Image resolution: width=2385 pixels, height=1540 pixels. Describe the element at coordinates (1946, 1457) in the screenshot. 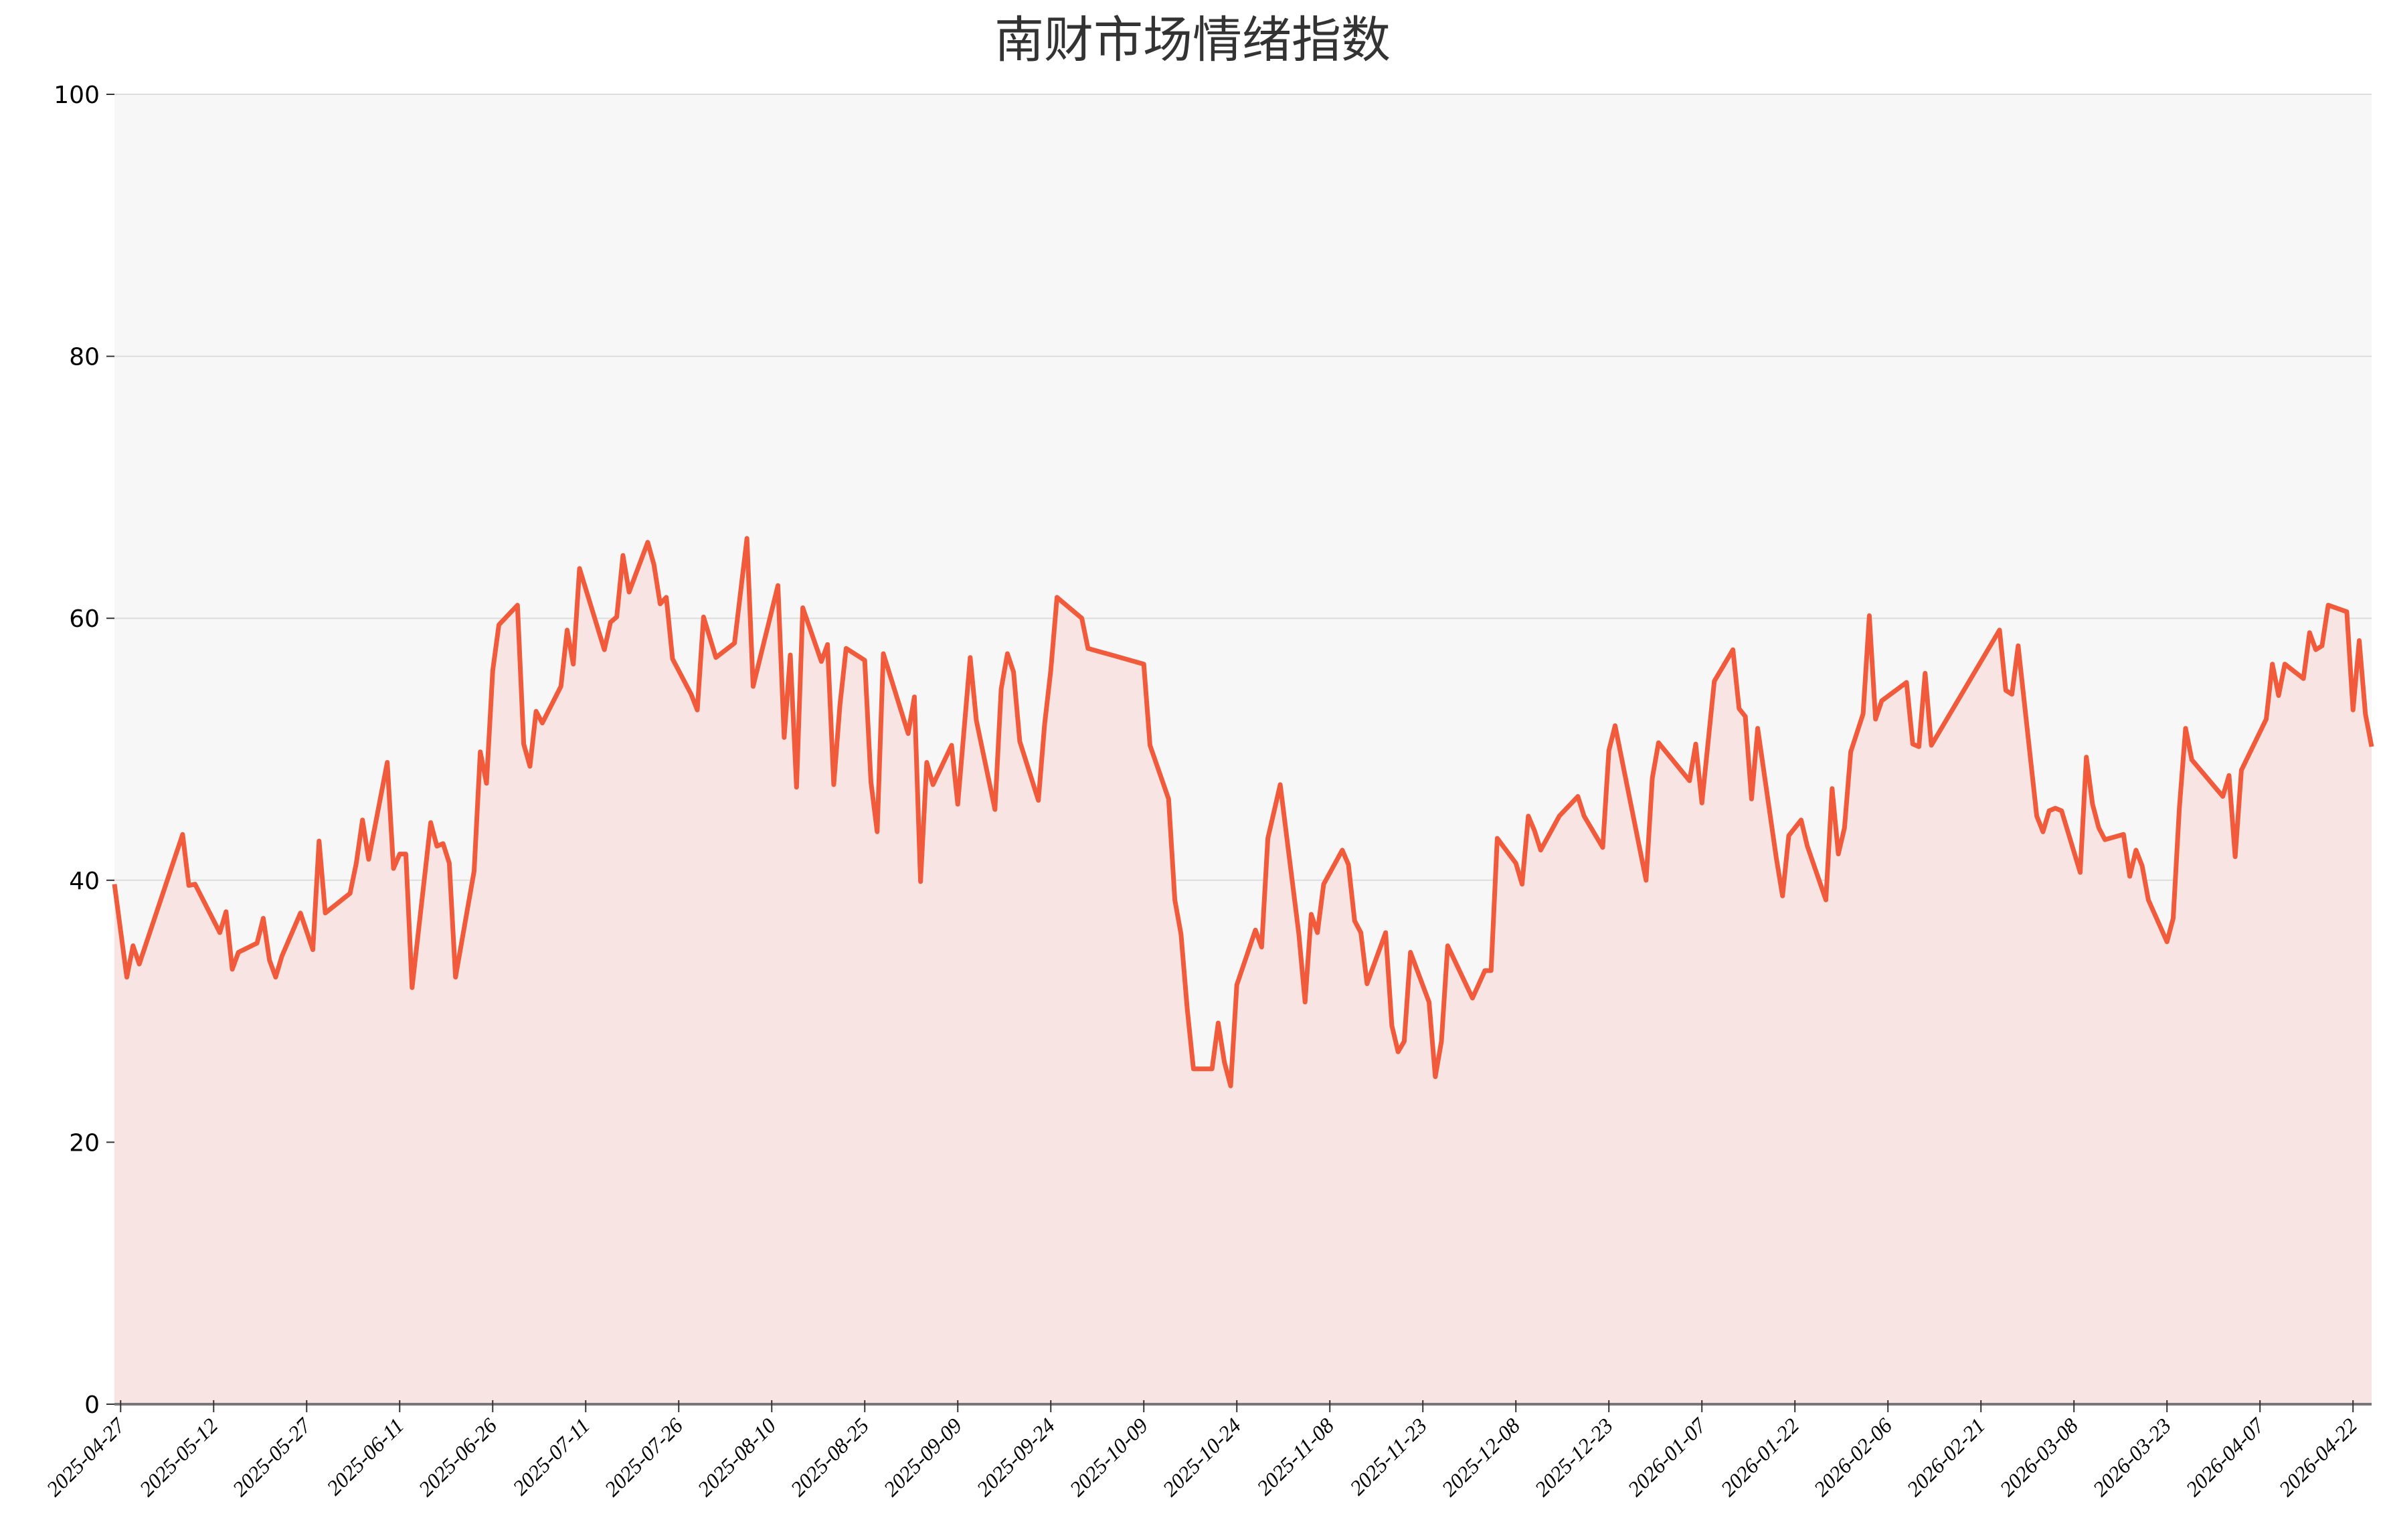

I see `x-tick-label: 2026-02-21` at that location.